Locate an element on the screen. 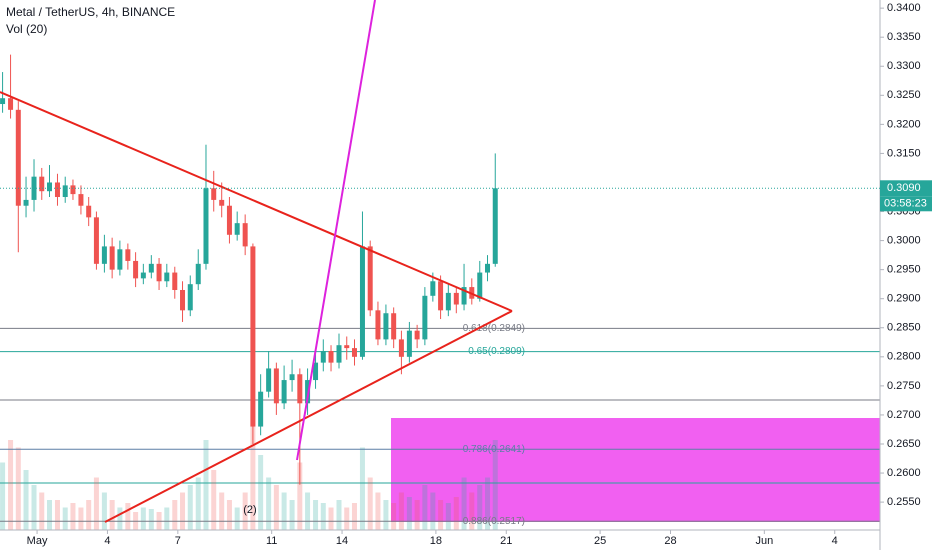 The image size is (932, 555). fib-label: 0.618(0.2849) is located at coordinates (494, 328).